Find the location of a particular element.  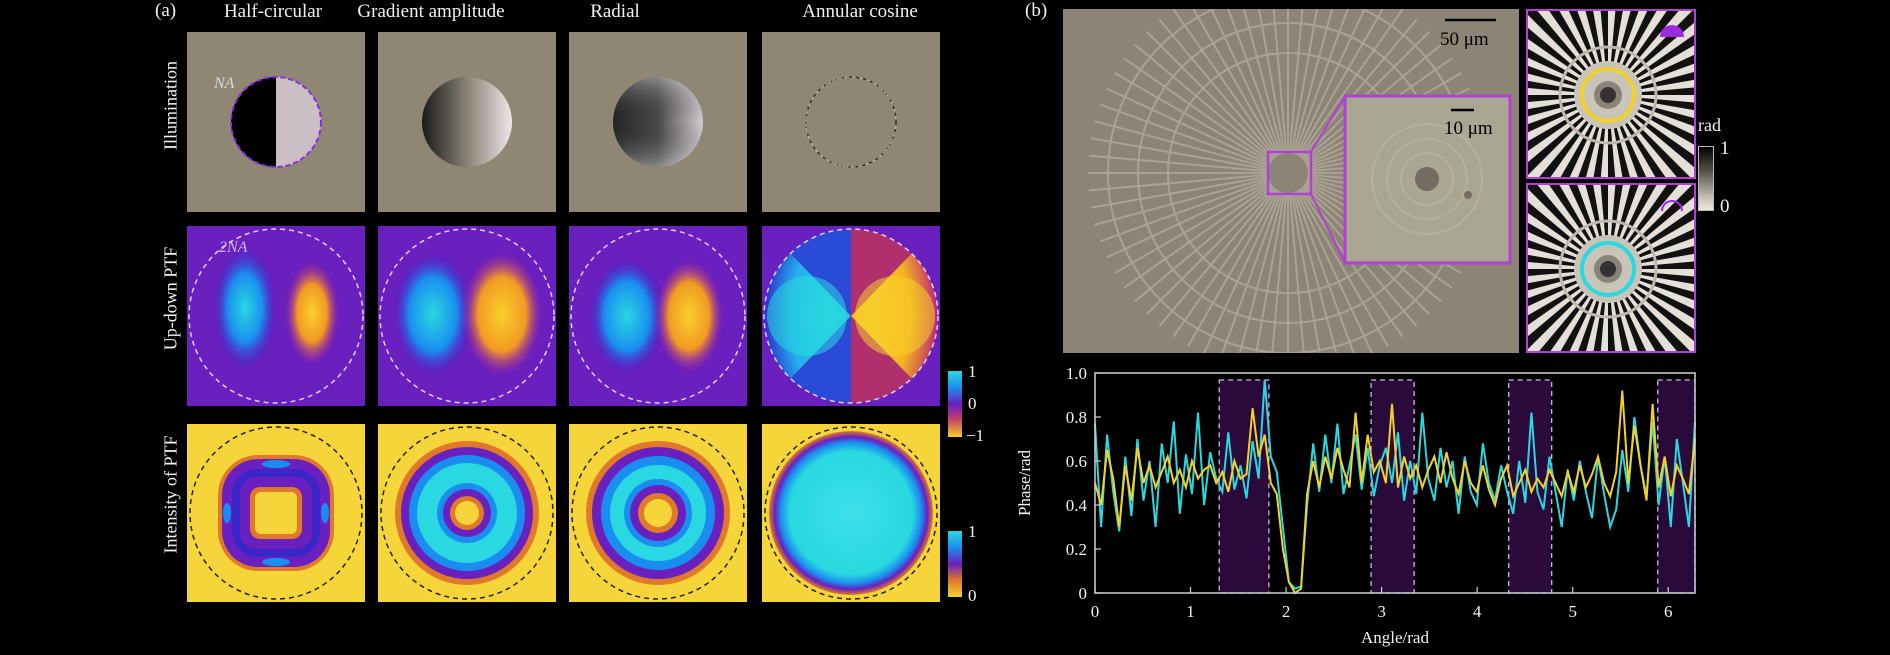

intensity-gradient-amplitude is located at coordinates (467, 513).